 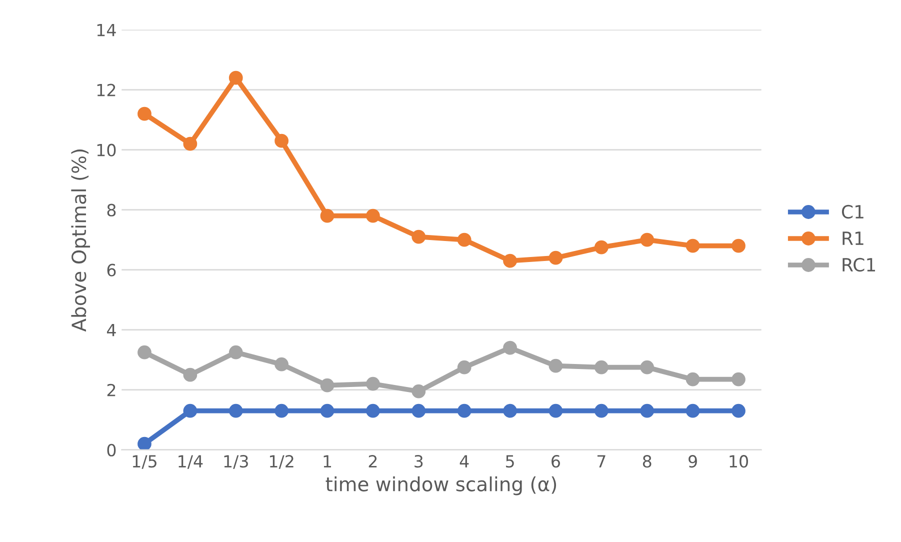 I want to click on x-tick-label: 1/3, so click(x=236, y=462).